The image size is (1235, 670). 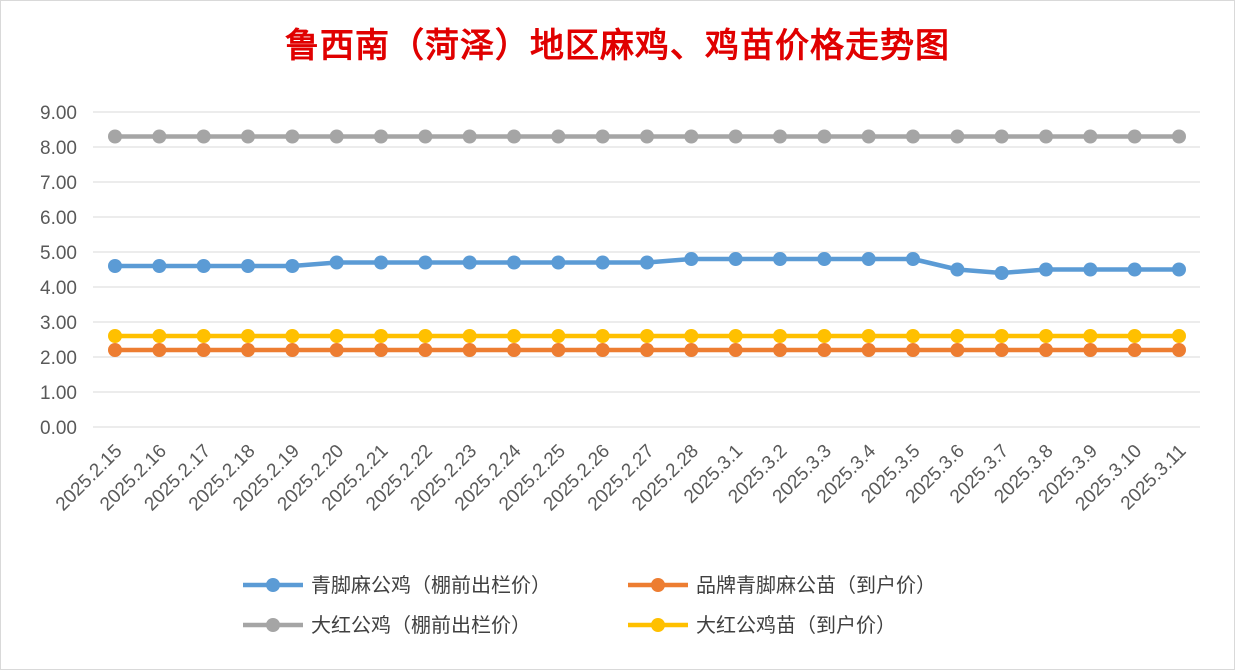 What do you see at coordinates (421, 625) in the screenshot?
I see `legend-label: 大红公鸡（棚前出栏价）` at bounding box center [421, 625].